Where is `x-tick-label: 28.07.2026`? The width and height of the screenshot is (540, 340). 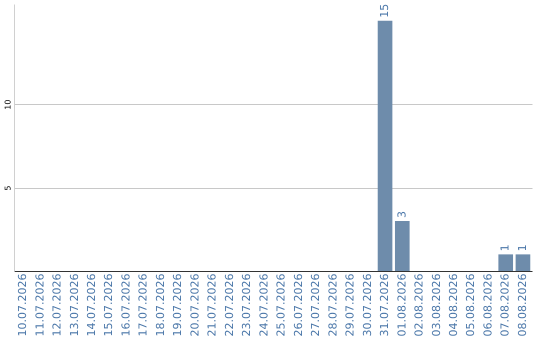 x-tick-label: 28.07.2026 is located at coordinates (333, 305).